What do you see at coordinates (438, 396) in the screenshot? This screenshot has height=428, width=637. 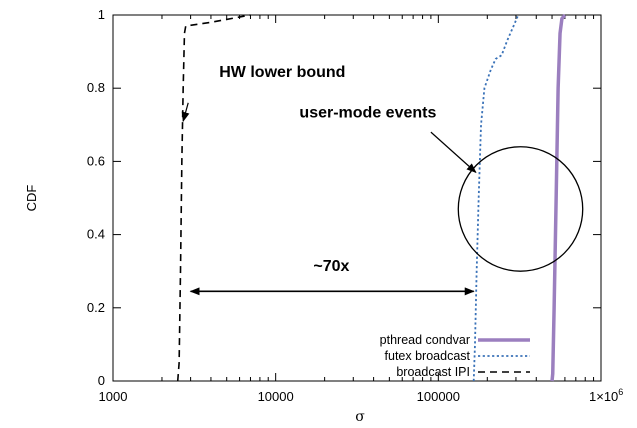 I see `x-tick-label: 100000` at bounding box center [438, 396].